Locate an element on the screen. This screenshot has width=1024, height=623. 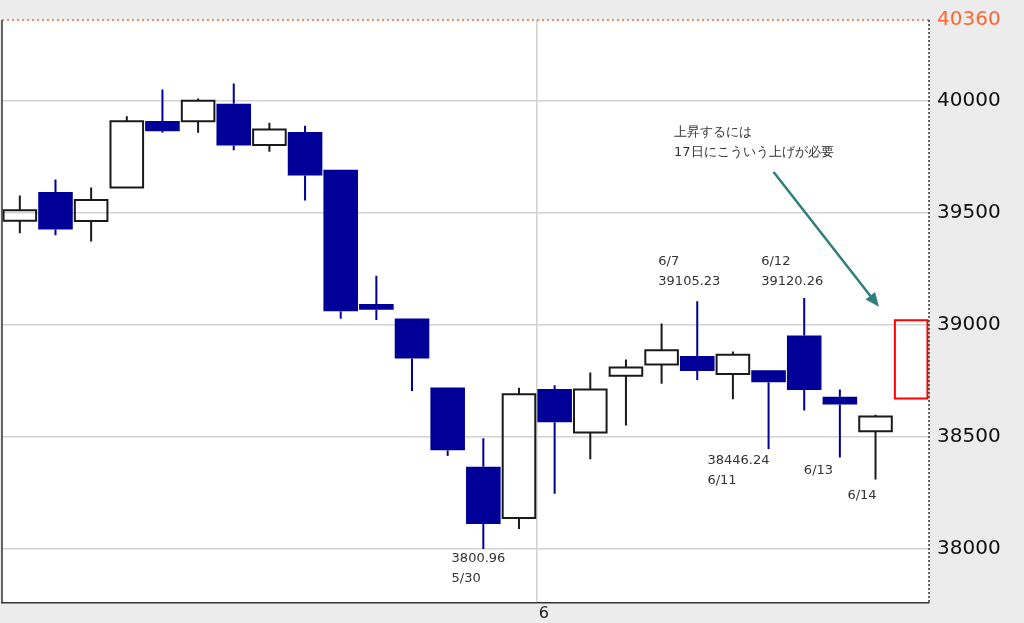
x-tick-label: 6 is located at coordinates (543, 612).